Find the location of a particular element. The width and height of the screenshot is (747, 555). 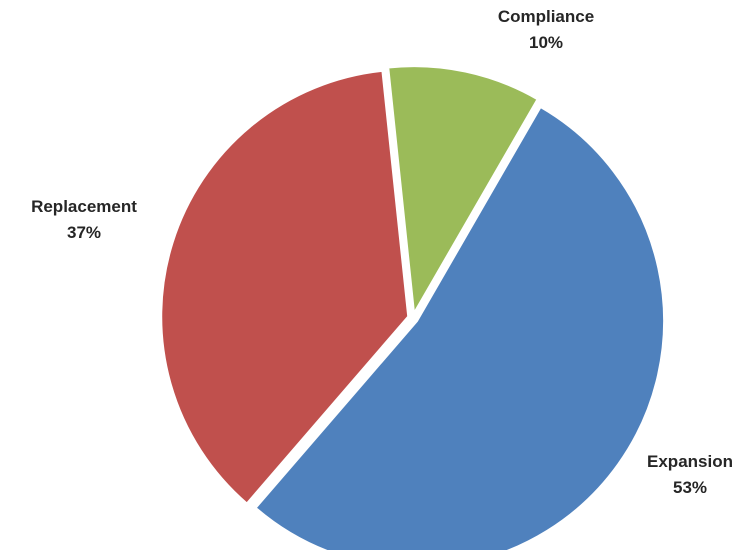

slice-value-replacement: 37% is located at coordinates (84, 232).